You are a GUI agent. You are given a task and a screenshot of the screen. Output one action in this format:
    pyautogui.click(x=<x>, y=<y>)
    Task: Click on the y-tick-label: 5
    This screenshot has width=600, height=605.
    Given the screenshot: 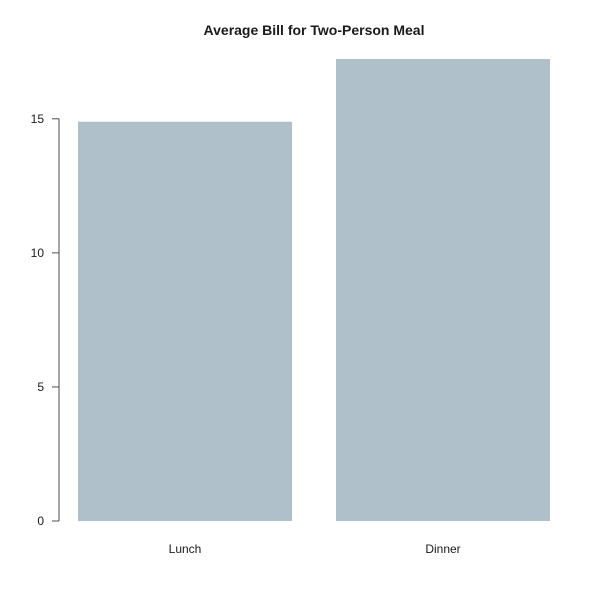 What is the action you would take?
    pyautogui.click(x=40, y=387)
    